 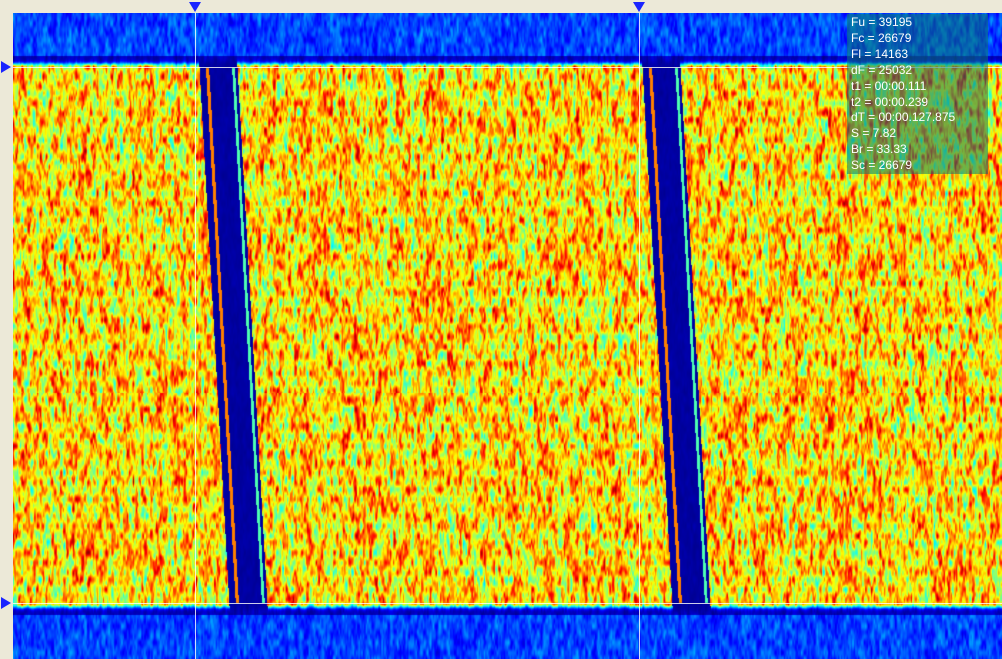 What do you see at coordinates (874, 133) in the screenshot?
I see `s-readout: S = 7.82` at bounding box center [874, 133].